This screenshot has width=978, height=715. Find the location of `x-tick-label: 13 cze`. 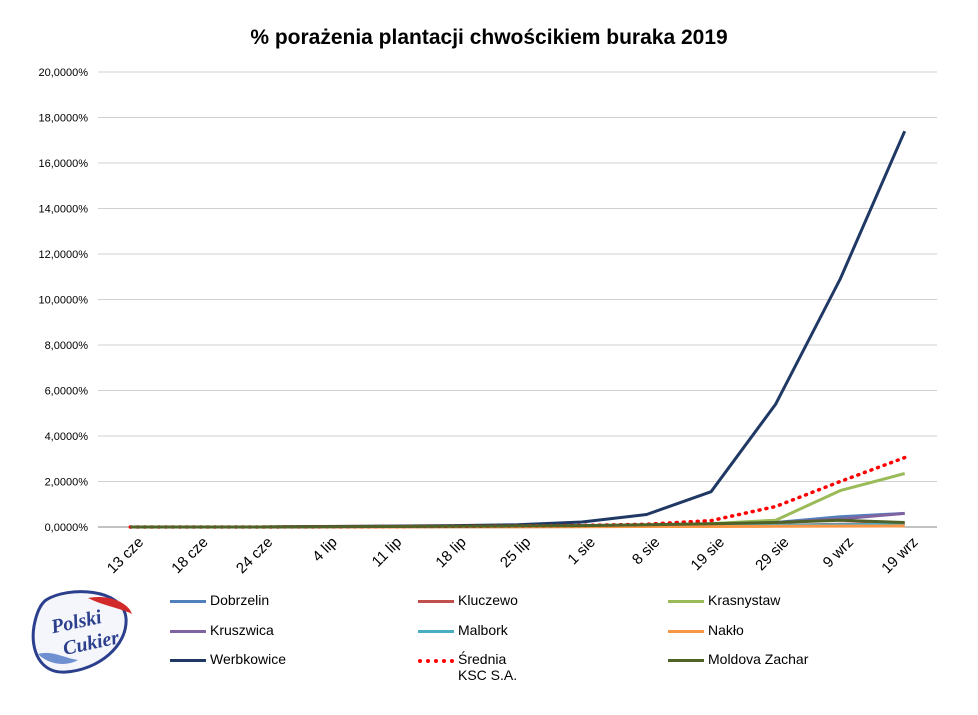

x-tick-label: 13 cze is located at coordinates (125, 555).